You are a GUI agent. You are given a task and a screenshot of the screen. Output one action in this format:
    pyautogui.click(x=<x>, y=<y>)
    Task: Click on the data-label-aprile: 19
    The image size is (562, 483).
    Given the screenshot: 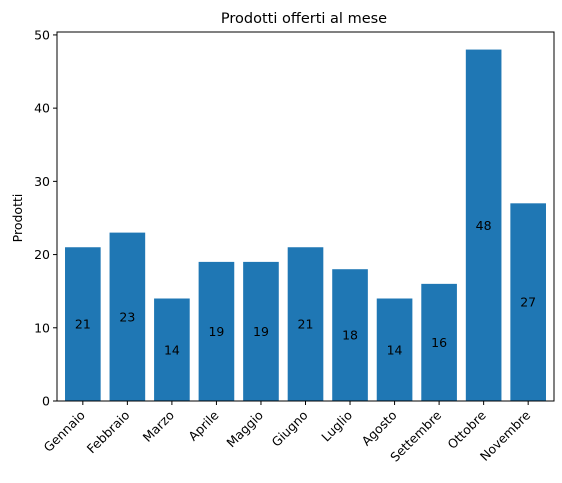 What is the action you would take?
    pyautogui.click(x=216, y=331)
    